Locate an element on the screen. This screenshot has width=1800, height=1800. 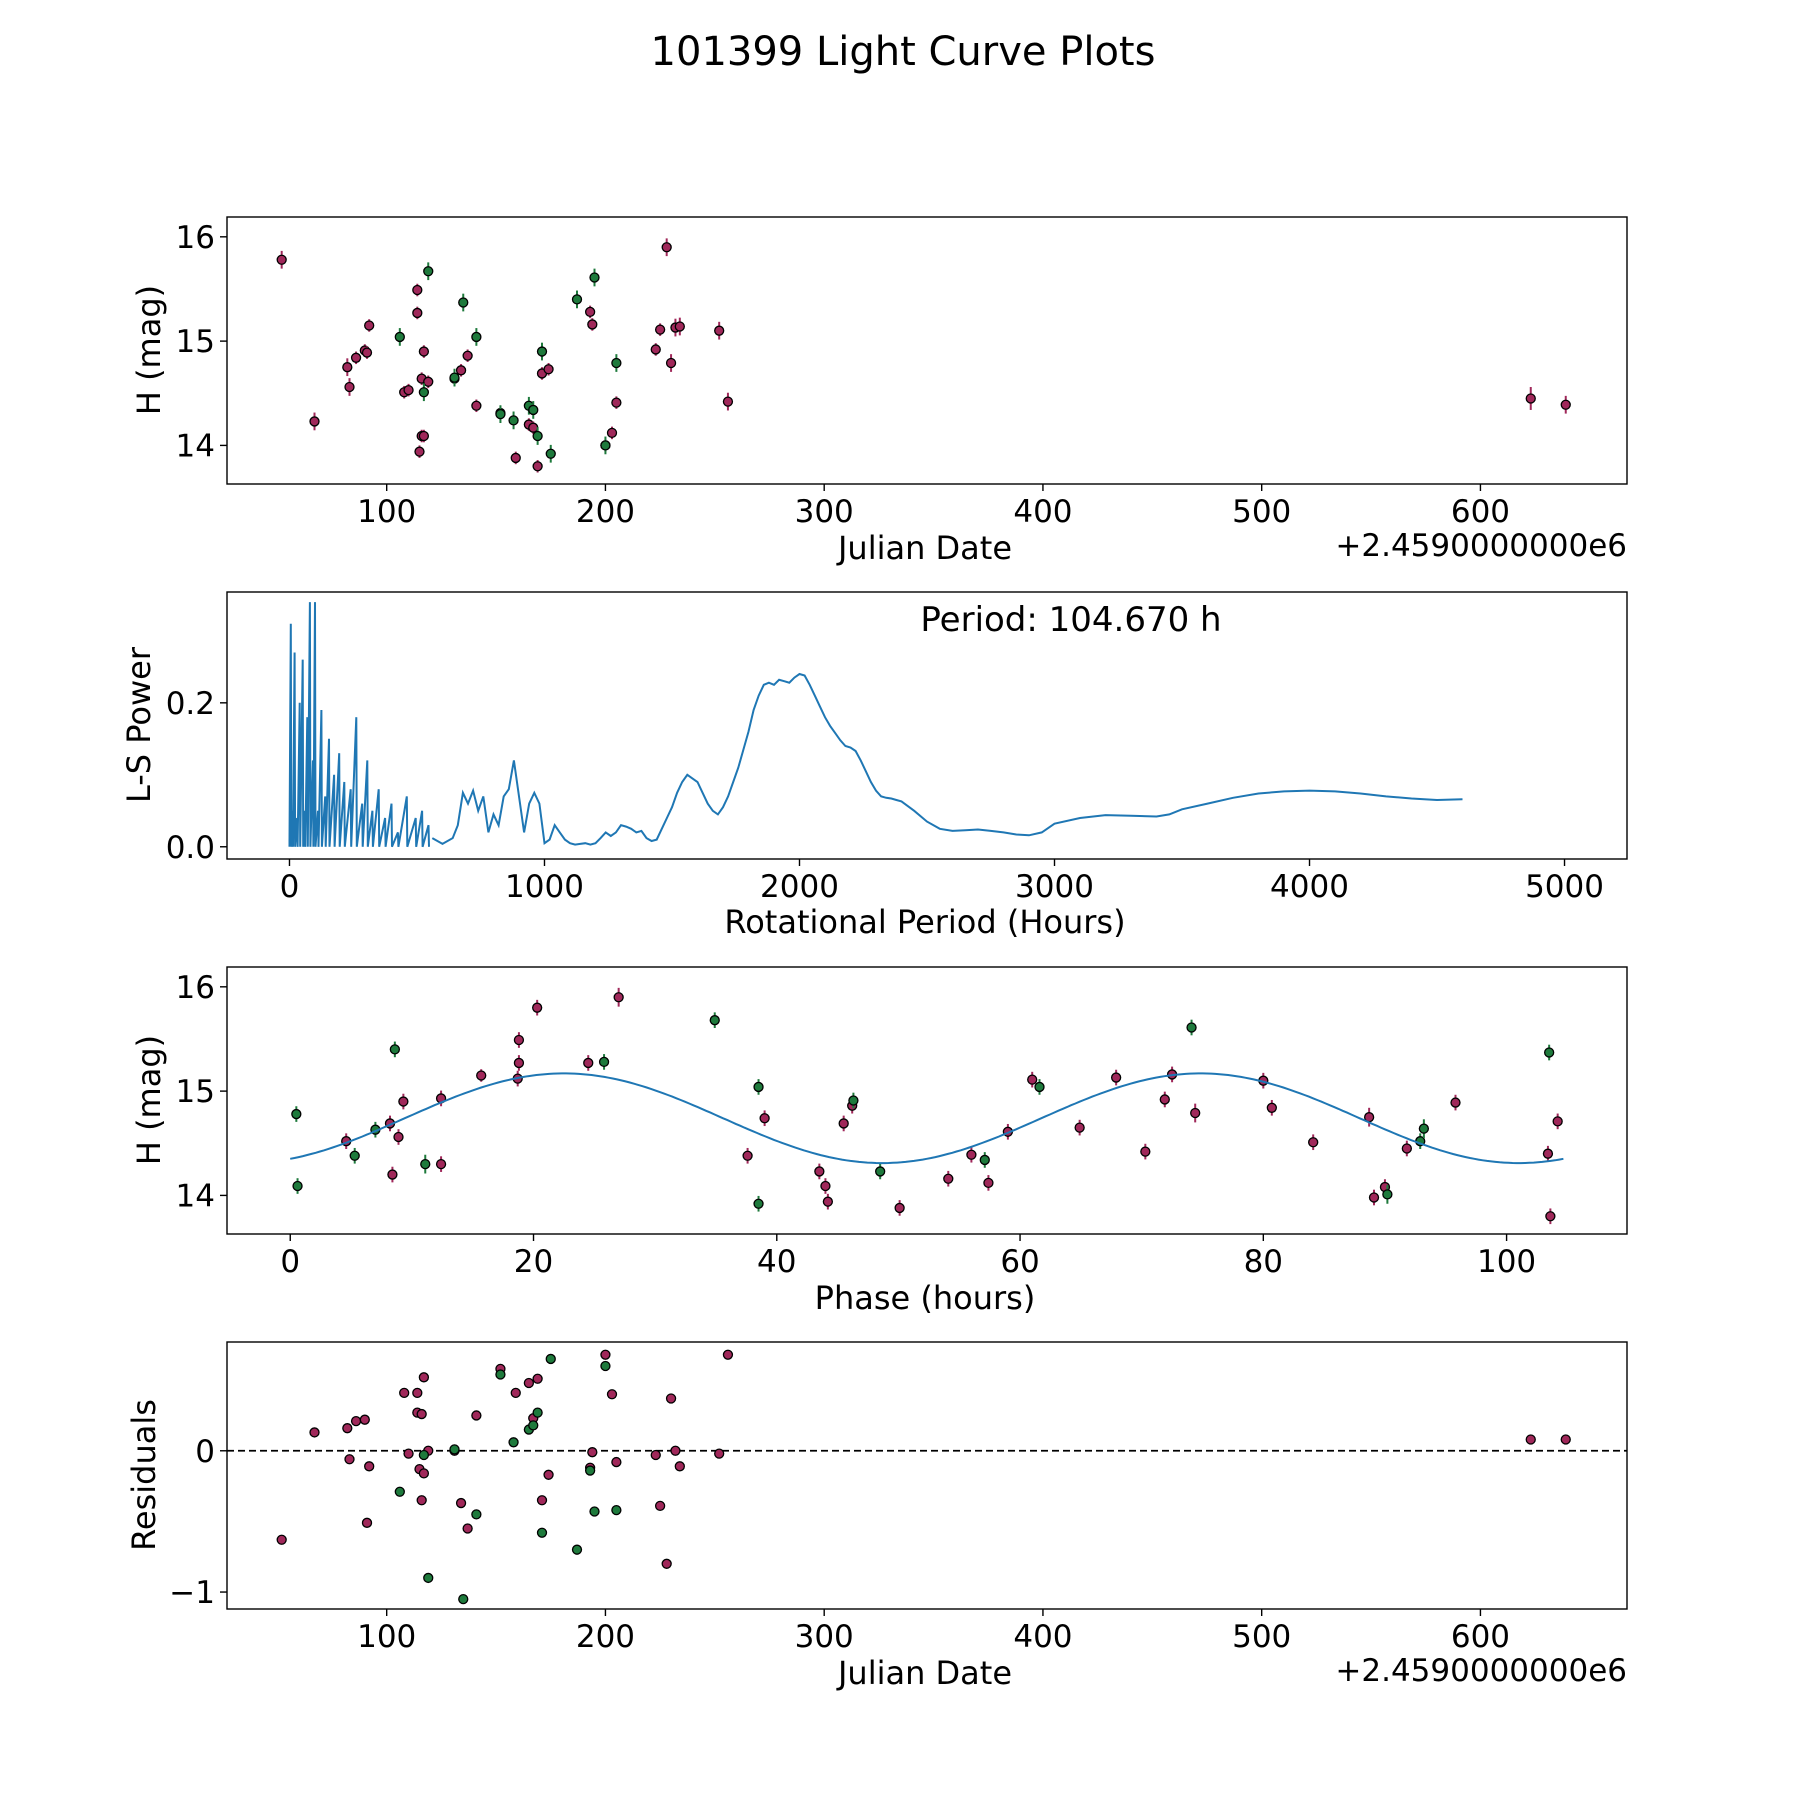
phase-folded-ytick-label: 15 is located at coordinates (195, 1092).